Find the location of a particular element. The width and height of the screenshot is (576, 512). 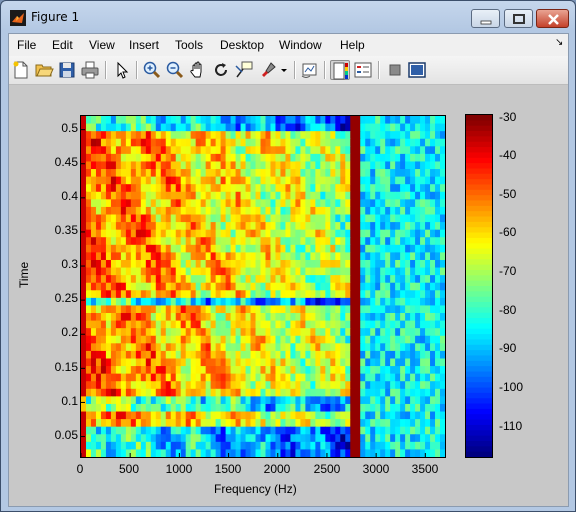

menu-window: Window is located at coordinates (300, 45).